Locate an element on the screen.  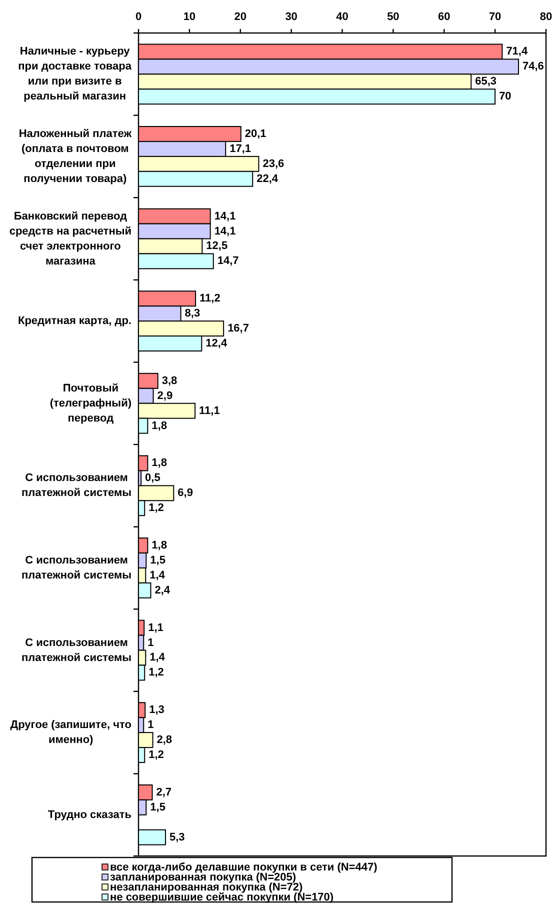
data-label: 2,7 is located at coordinates (164, 792).